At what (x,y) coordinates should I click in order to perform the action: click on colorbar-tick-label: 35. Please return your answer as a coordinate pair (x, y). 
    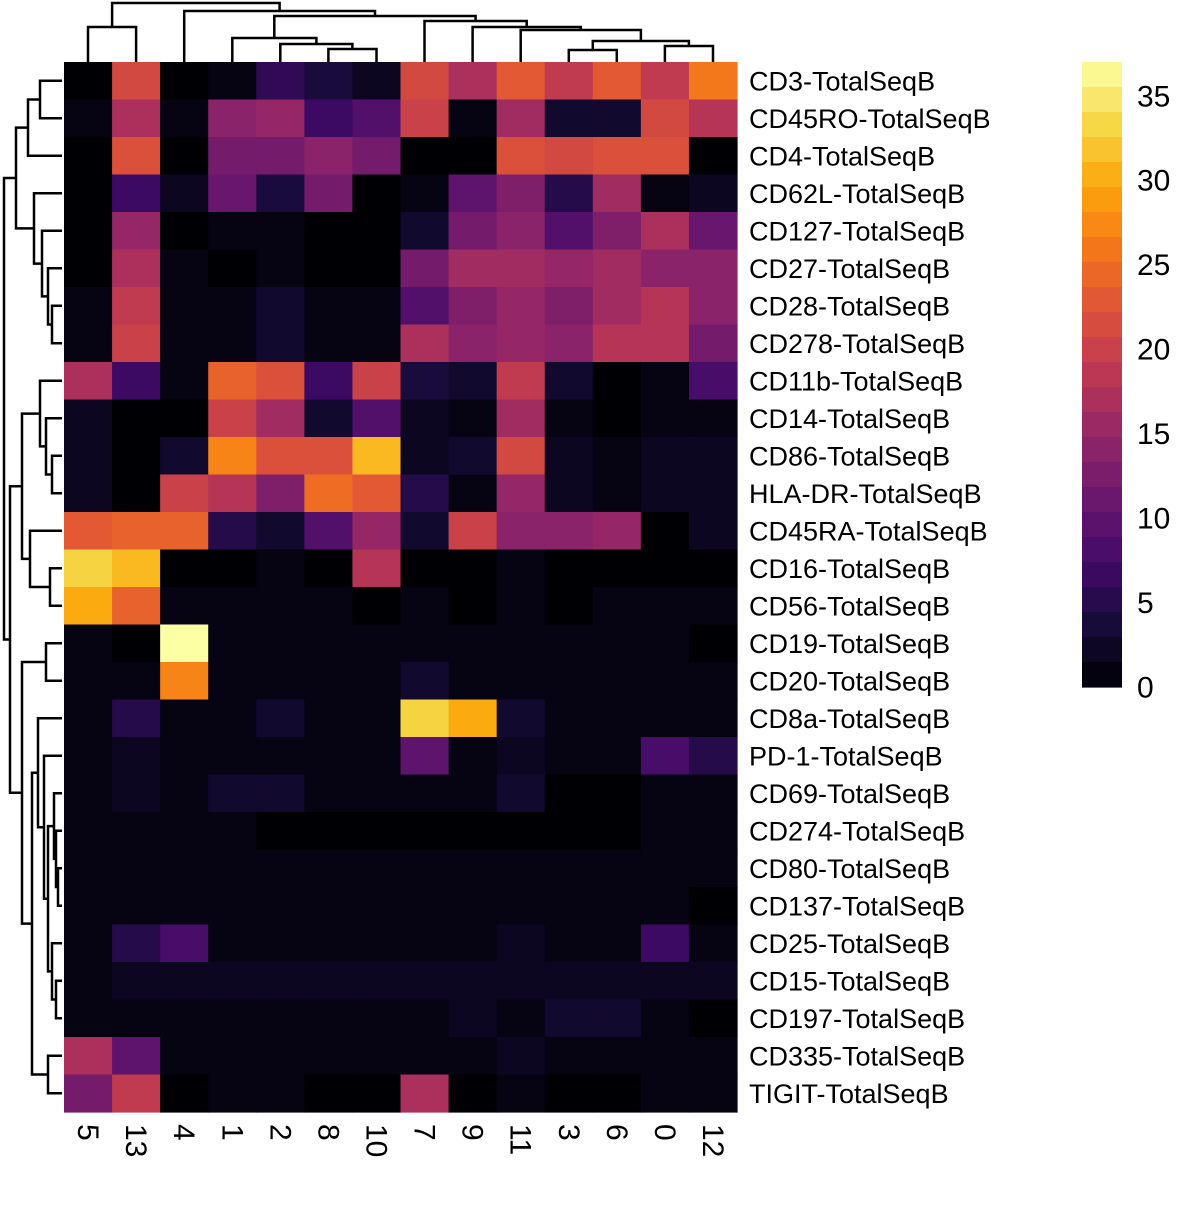
    Looking at the image, I should click on (1153, 96).